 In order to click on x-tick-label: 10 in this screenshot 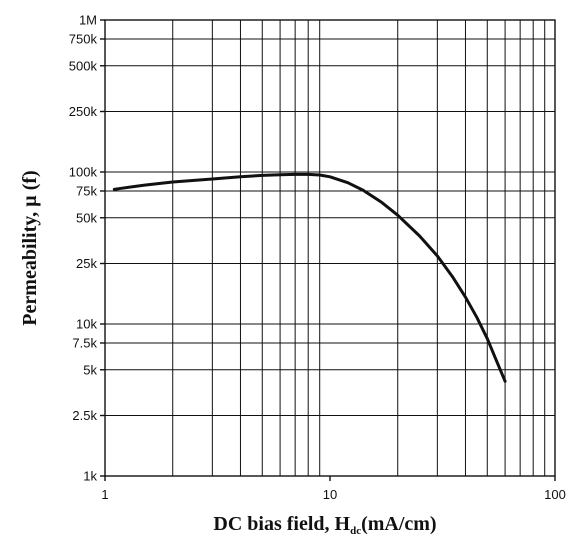, I will do `click(330, 494)`.